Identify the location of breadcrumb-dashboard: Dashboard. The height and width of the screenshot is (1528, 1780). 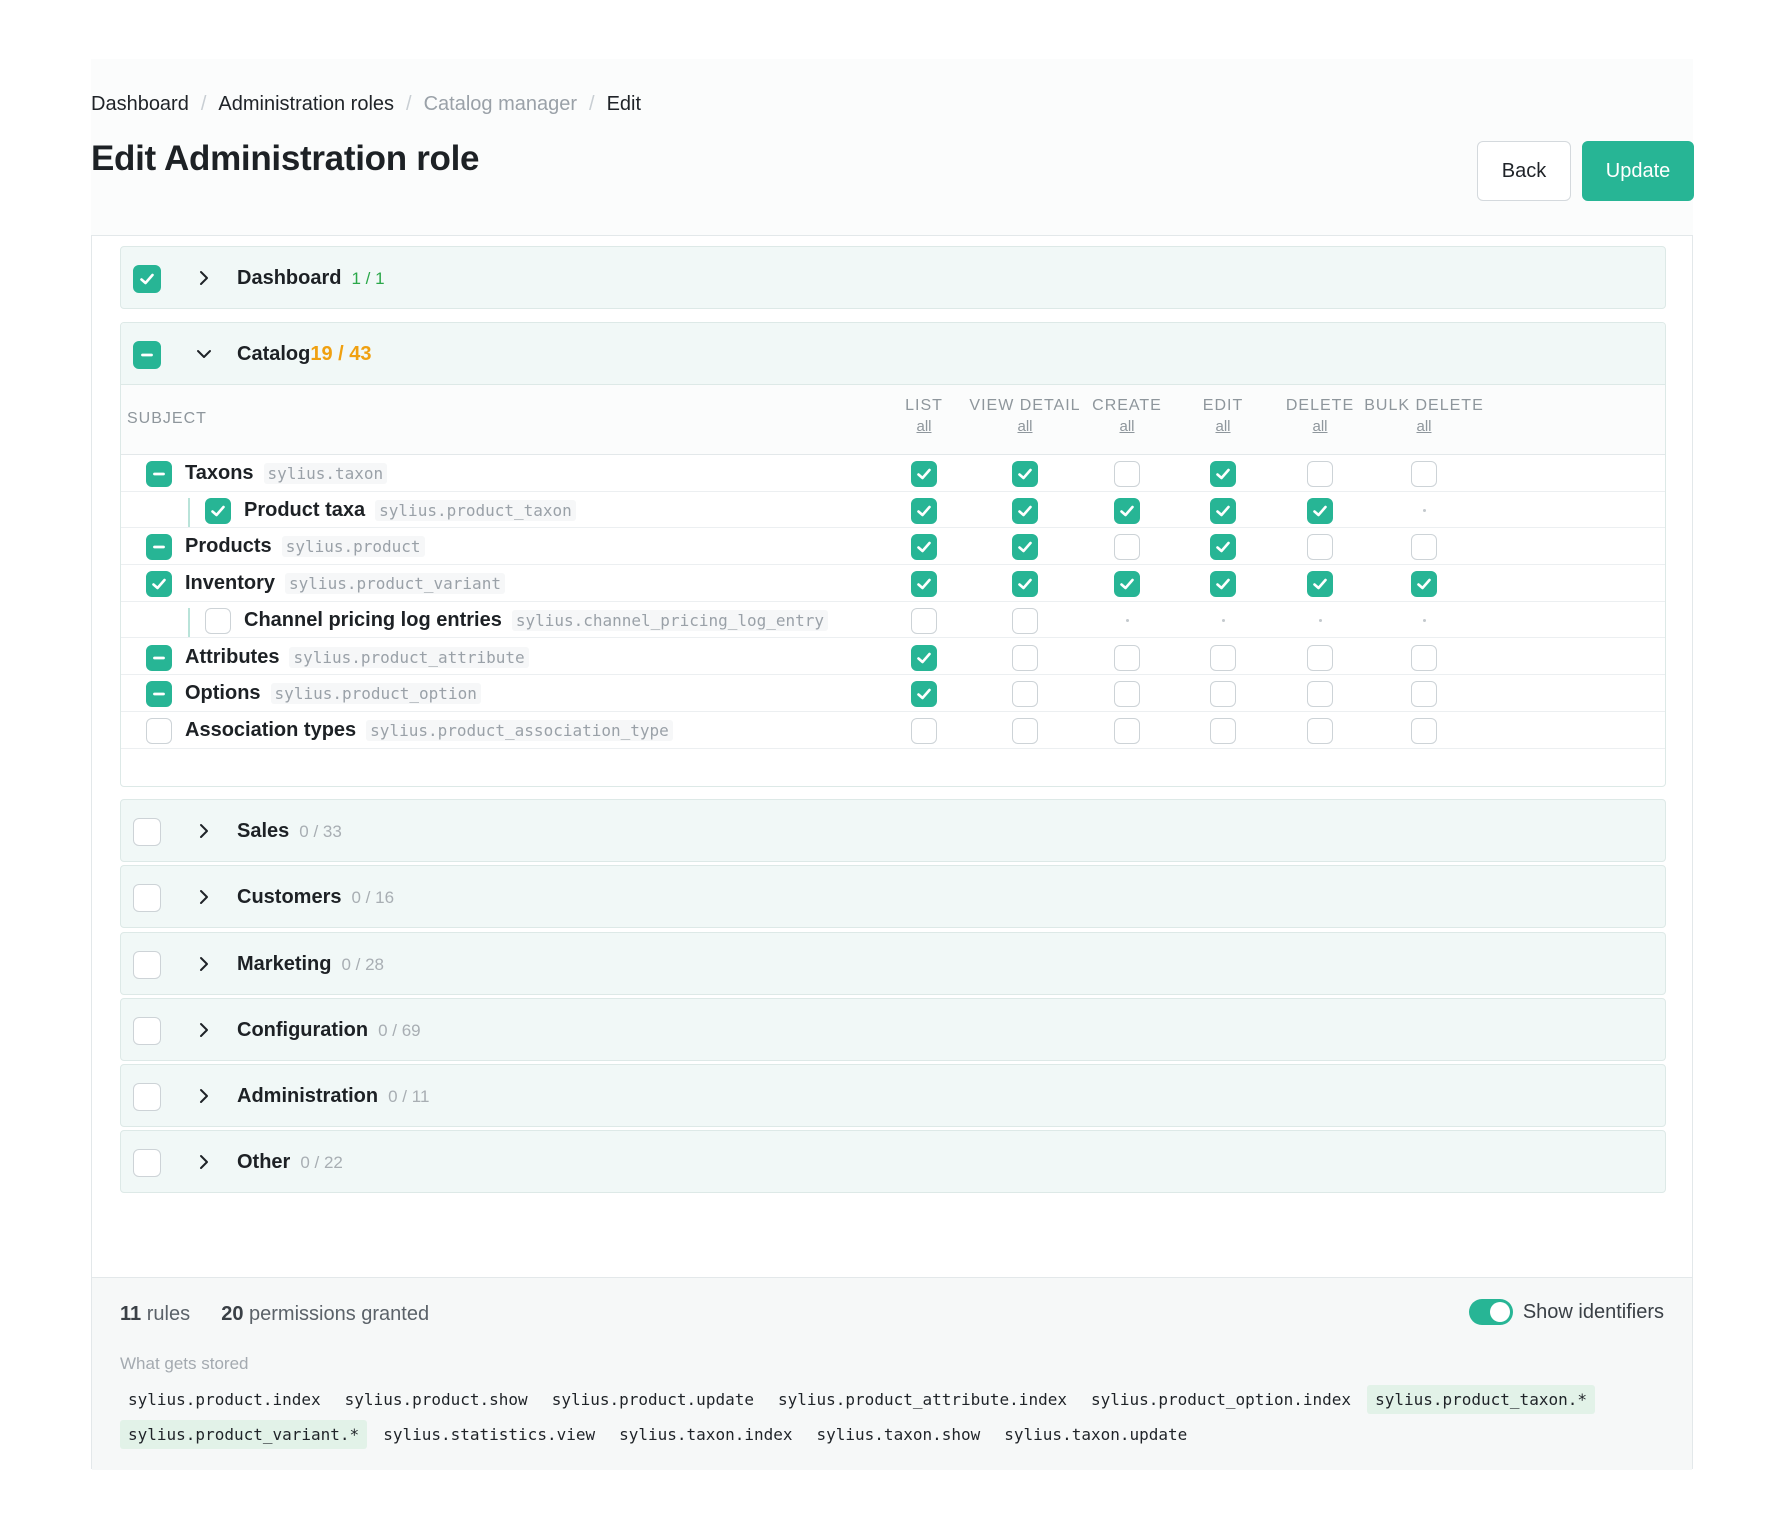
(140, 104).